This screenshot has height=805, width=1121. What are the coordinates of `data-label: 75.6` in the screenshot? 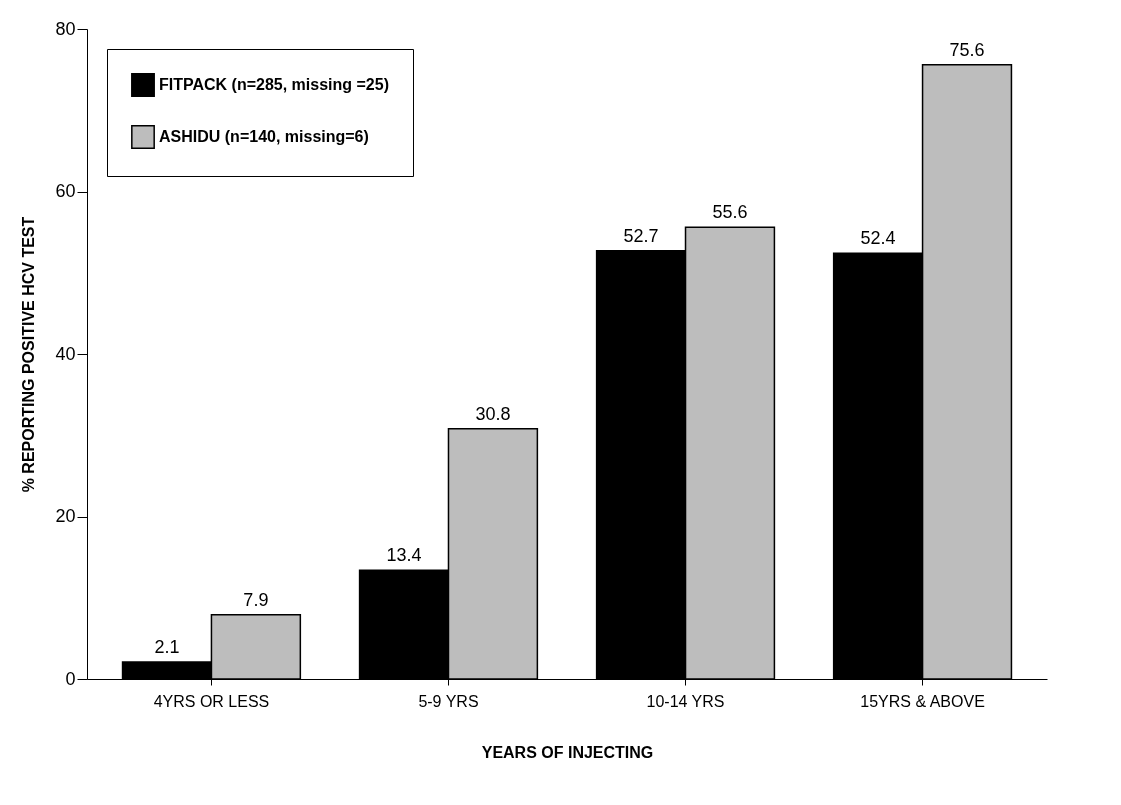 It's located at (967, 49).